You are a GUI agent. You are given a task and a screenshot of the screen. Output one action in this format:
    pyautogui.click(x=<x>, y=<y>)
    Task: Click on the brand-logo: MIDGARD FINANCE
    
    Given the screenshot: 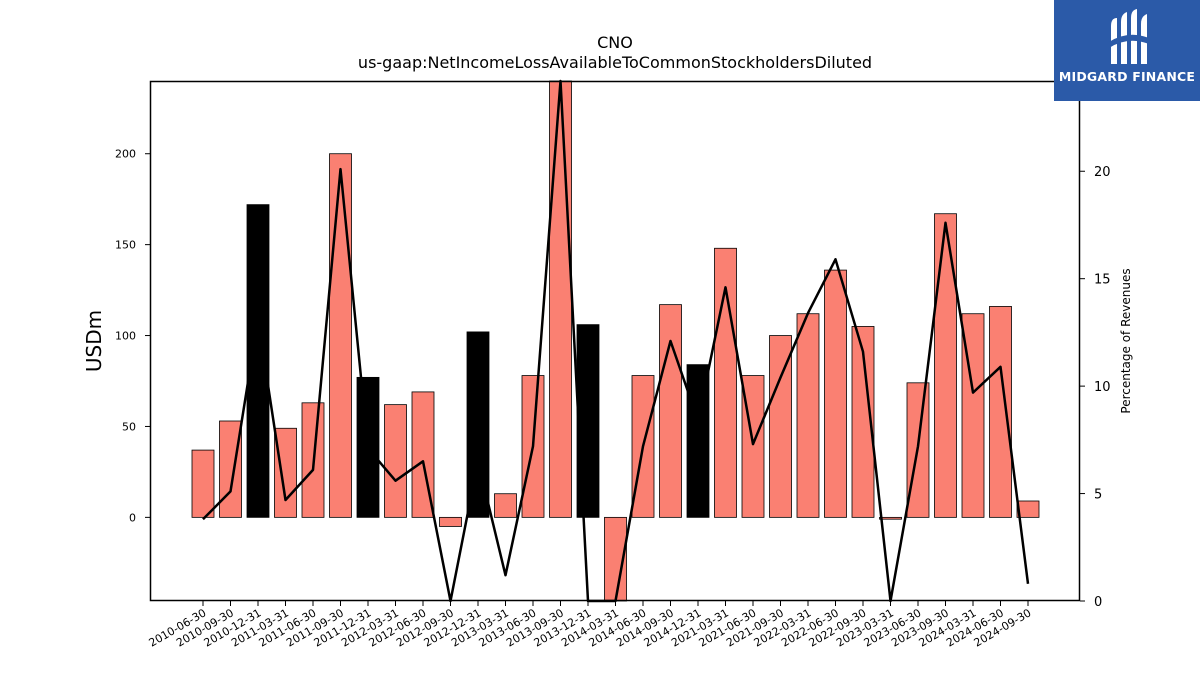 What is the action you would take?
    pyautogui.click(x=1127, y=50)
    